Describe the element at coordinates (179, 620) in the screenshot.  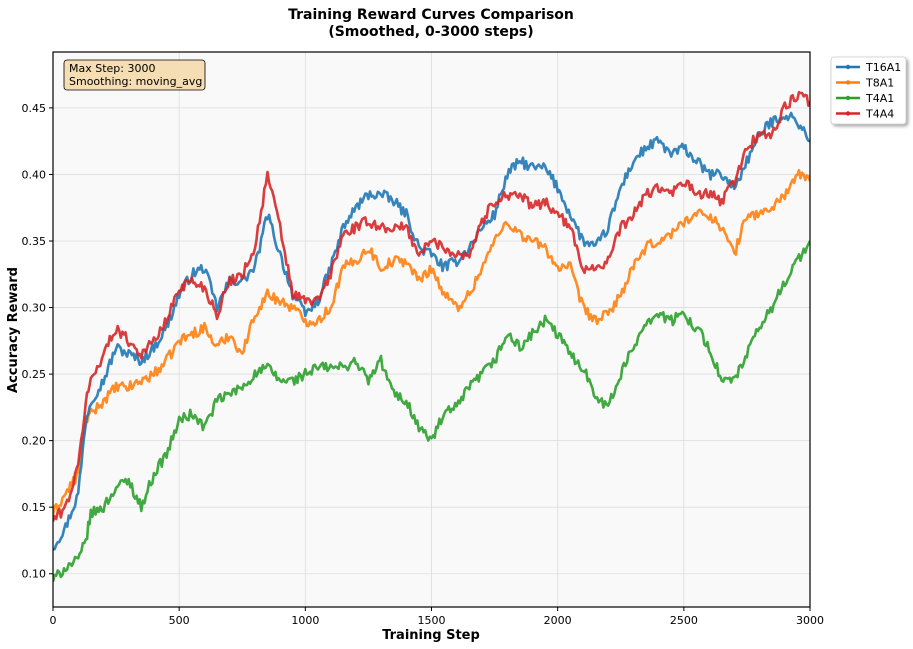
I see `x-tick-label: 500` at that location.